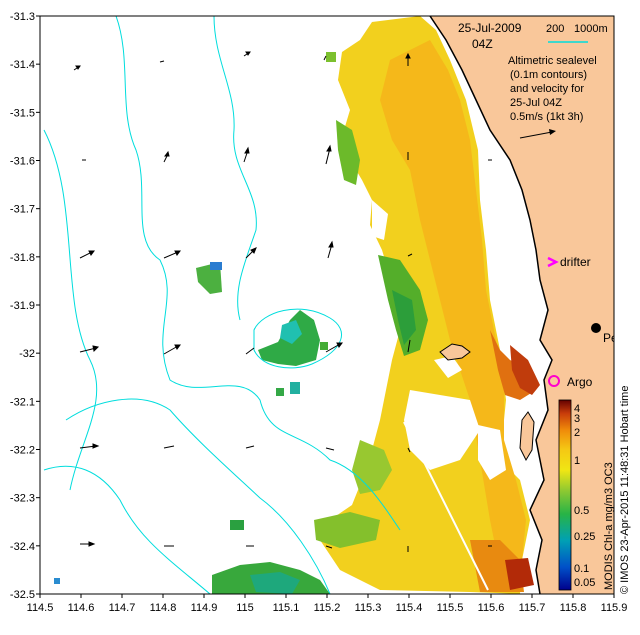  What do you see at coordinates (22, 306) in the screenshot?
I see `lat-tick-label: -31.9` at bounding box center [22, 306].